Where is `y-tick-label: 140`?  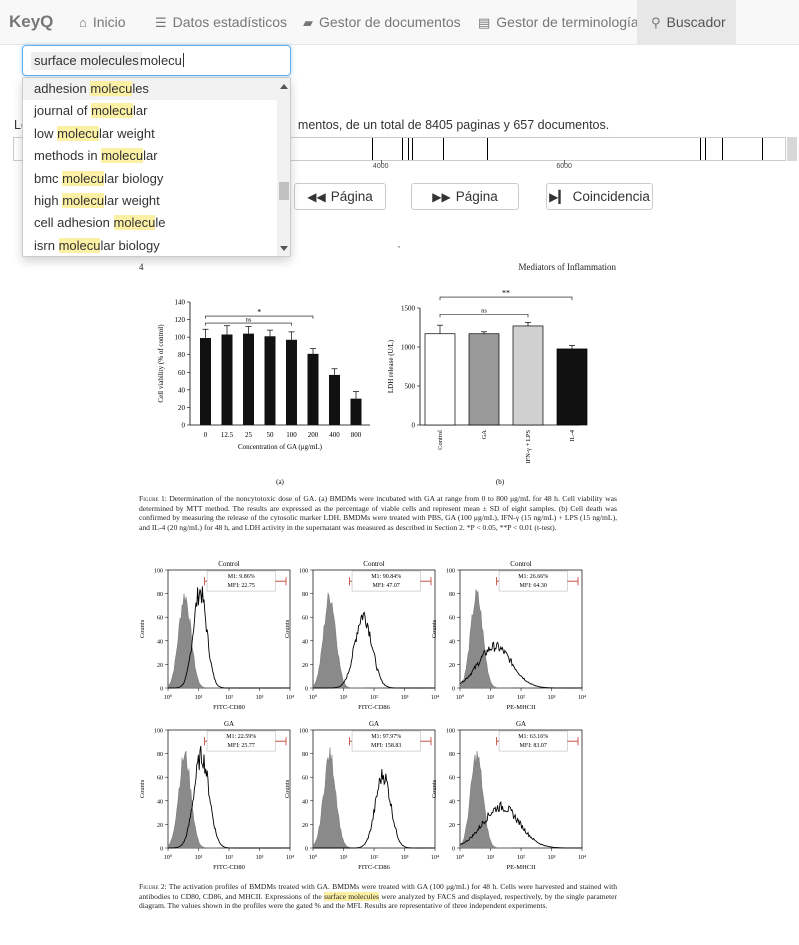 y-tick-label: 140 is located at coordinates (180, 303).